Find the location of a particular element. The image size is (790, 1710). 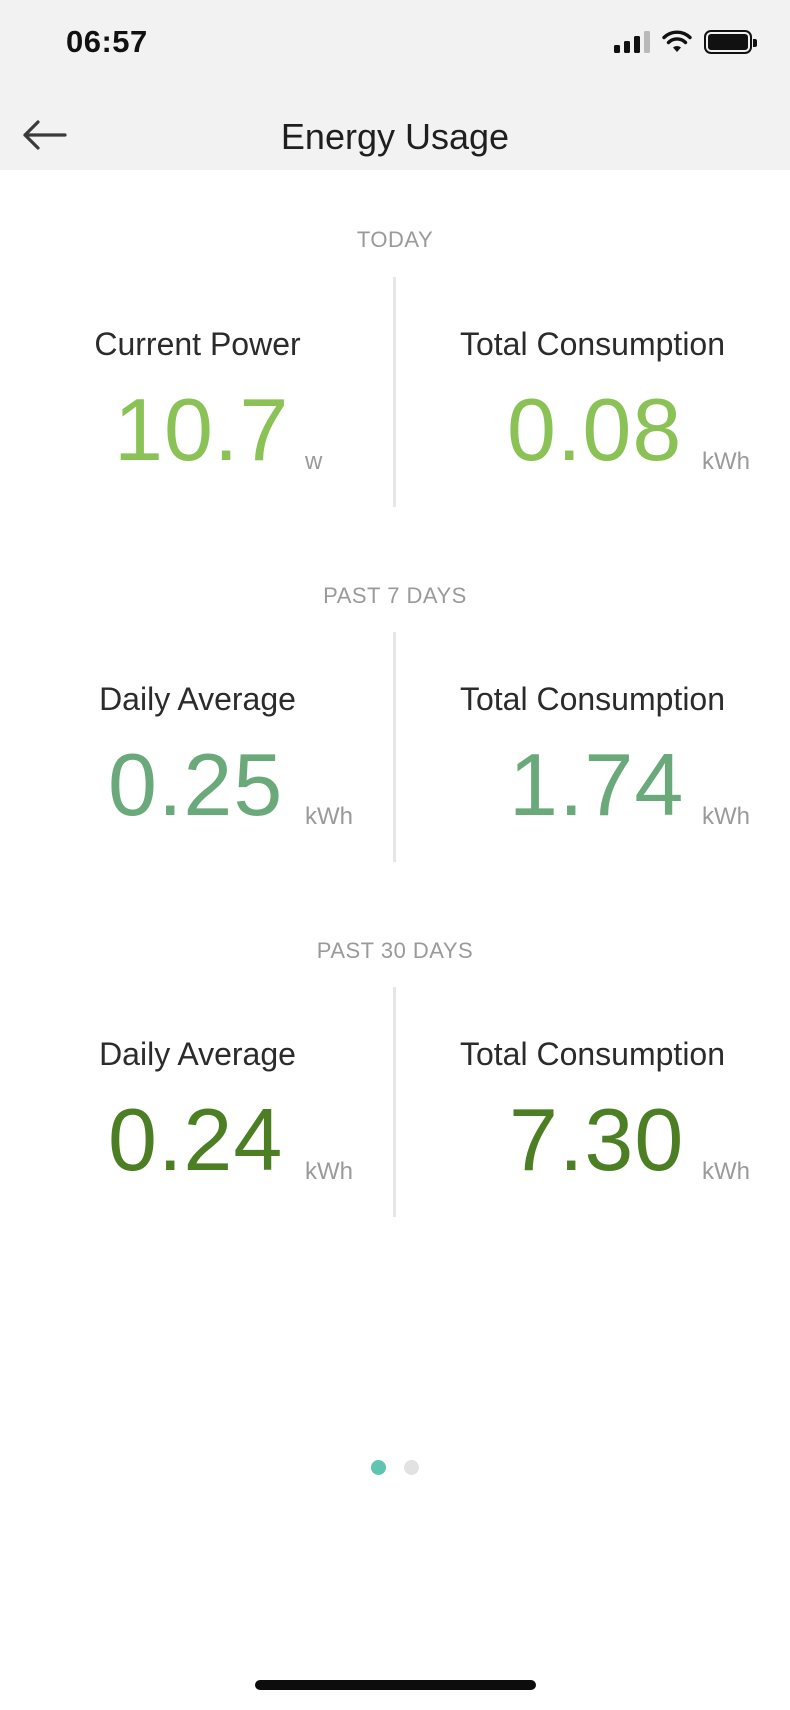

stat-unit: w is located at coordinates (314, 461).